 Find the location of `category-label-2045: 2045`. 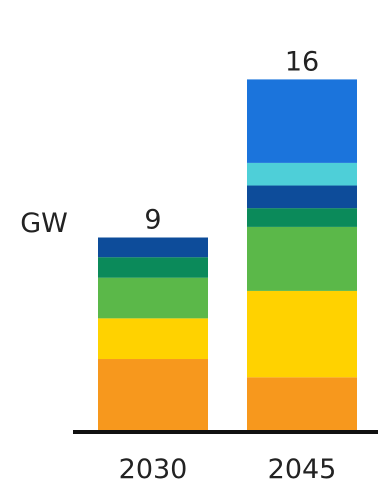

category-label-2045: 2045 is located at coordinates (302, 469).